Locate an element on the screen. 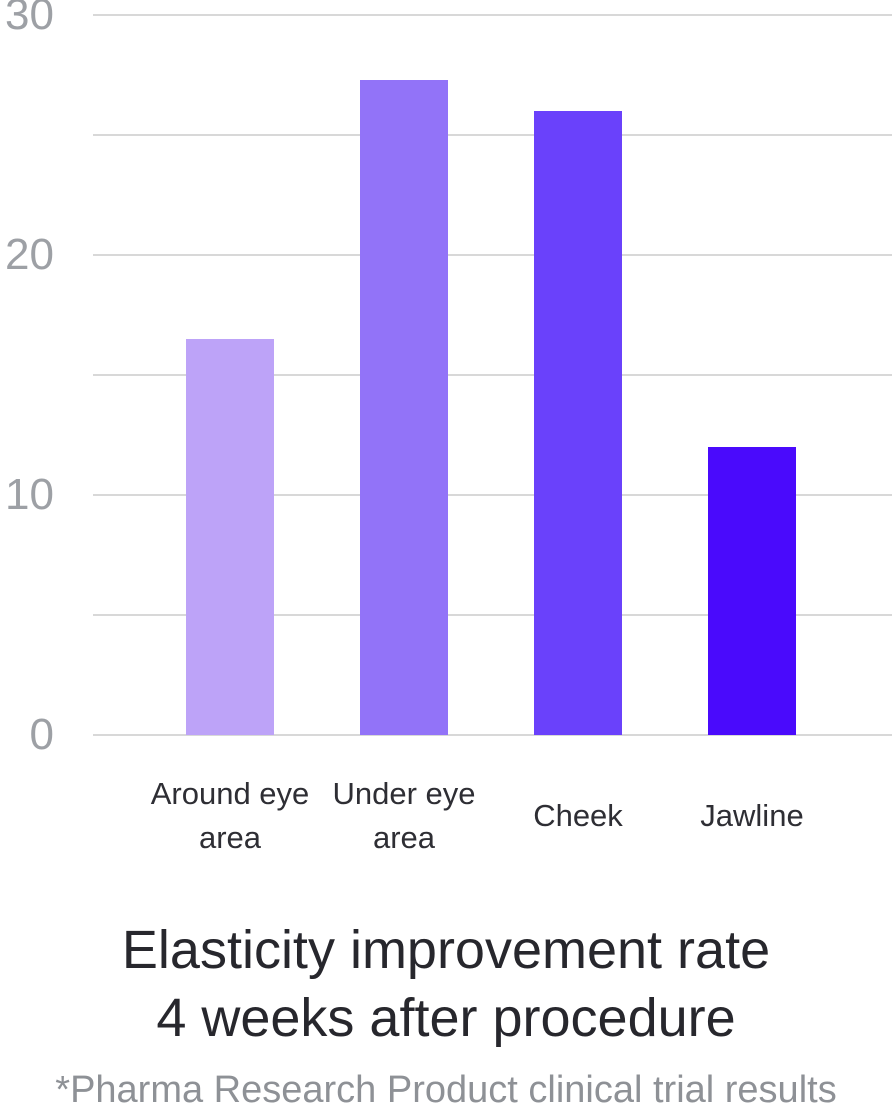 The width and height of the screenshot is (892, 1116). y-tick-label-30: 30 is located at coordinates (29, 19).